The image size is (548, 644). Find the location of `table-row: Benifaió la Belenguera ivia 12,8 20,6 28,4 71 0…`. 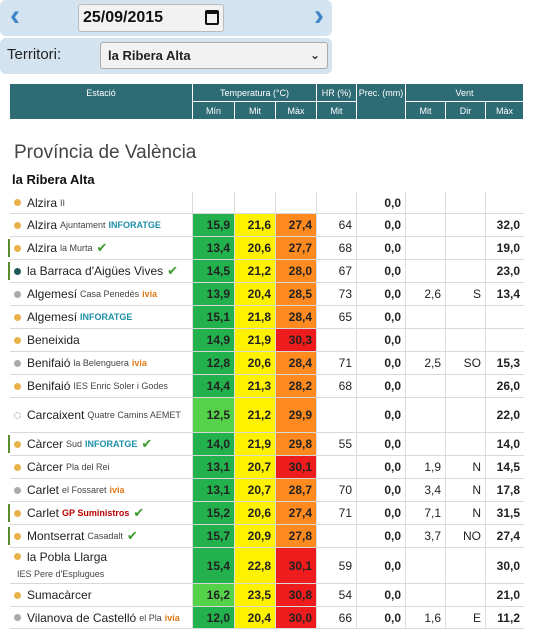

table-row: Benifaió la Belenguera ivia 12,8 20,6 28,4 71 0… is located at coordinates (267, 363).